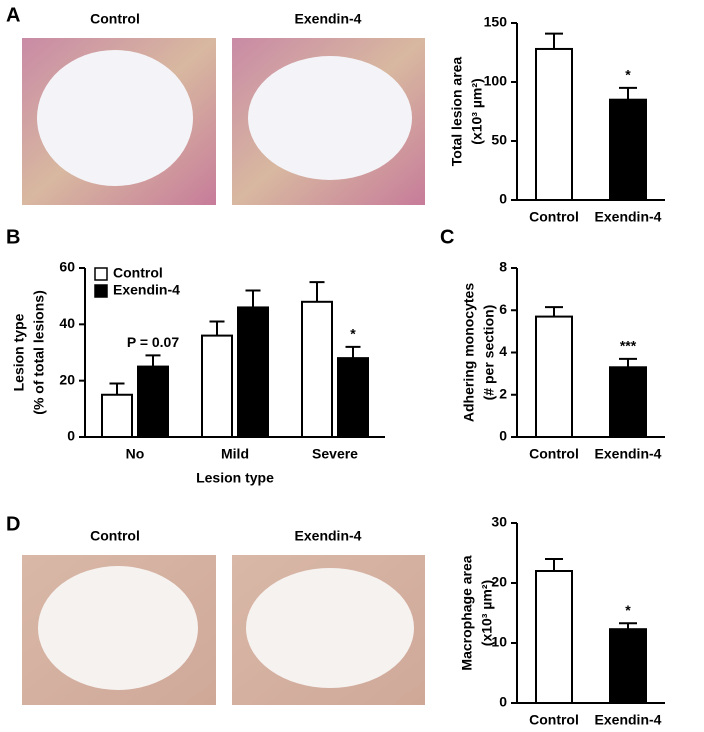 This screenshot has height=732, width=704. I want to click on panel-label: A, so click(13, 15).